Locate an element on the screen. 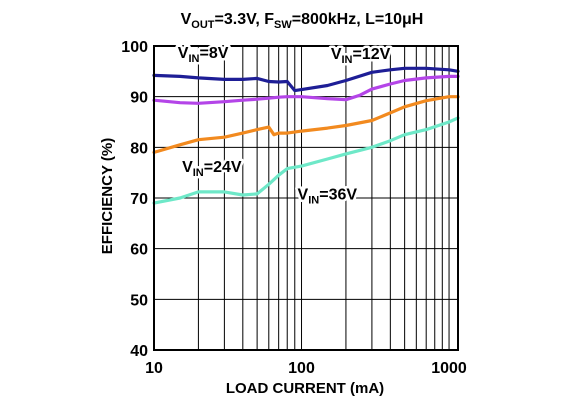 The height and width of the screenshot is (415, 576). y-axis-label: EFFICIENCY (%) is located at coordinates (107, 196).